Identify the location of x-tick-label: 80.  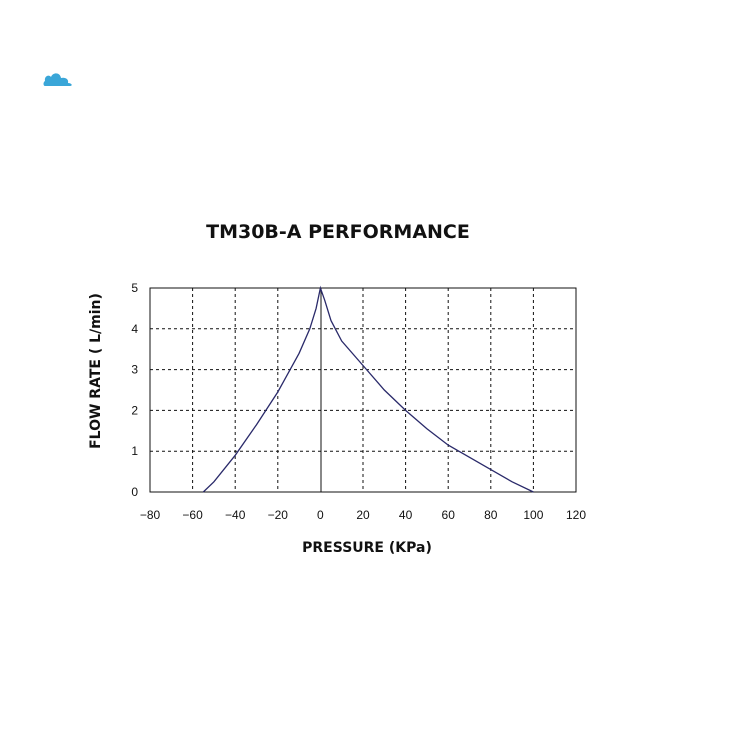
(491, 515).